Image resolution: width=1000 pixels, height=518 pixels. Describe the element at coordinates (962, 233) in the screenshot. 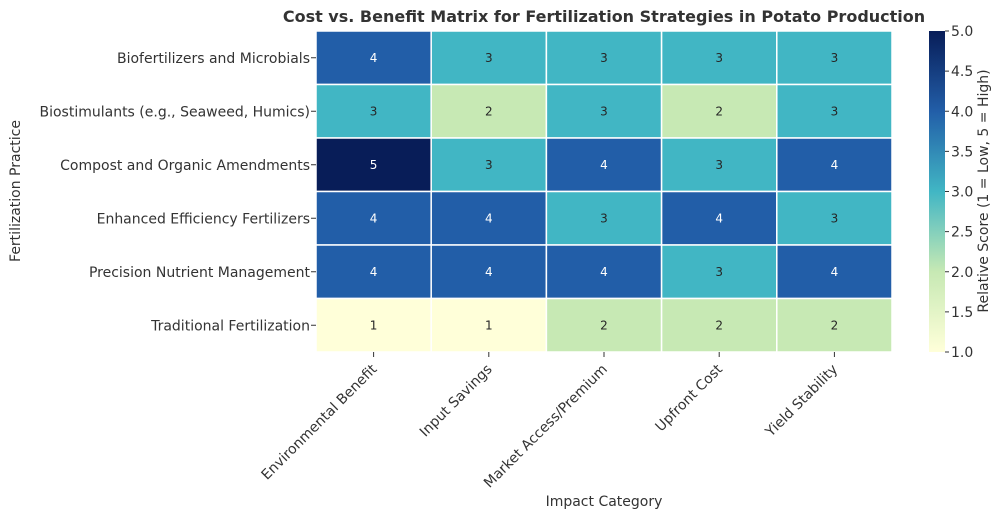

I see `colorbar-tick-label: 2.5` at that location.